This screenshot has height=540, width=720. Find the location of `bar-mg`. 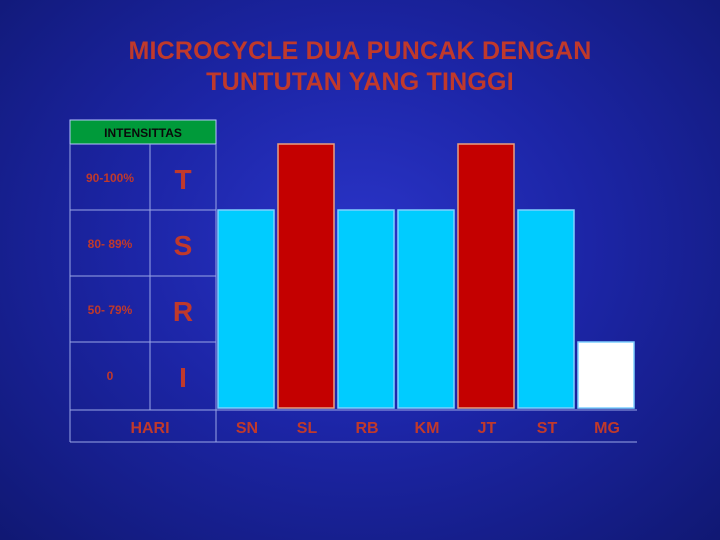

bar-mg is located at coordinates (606, 375).